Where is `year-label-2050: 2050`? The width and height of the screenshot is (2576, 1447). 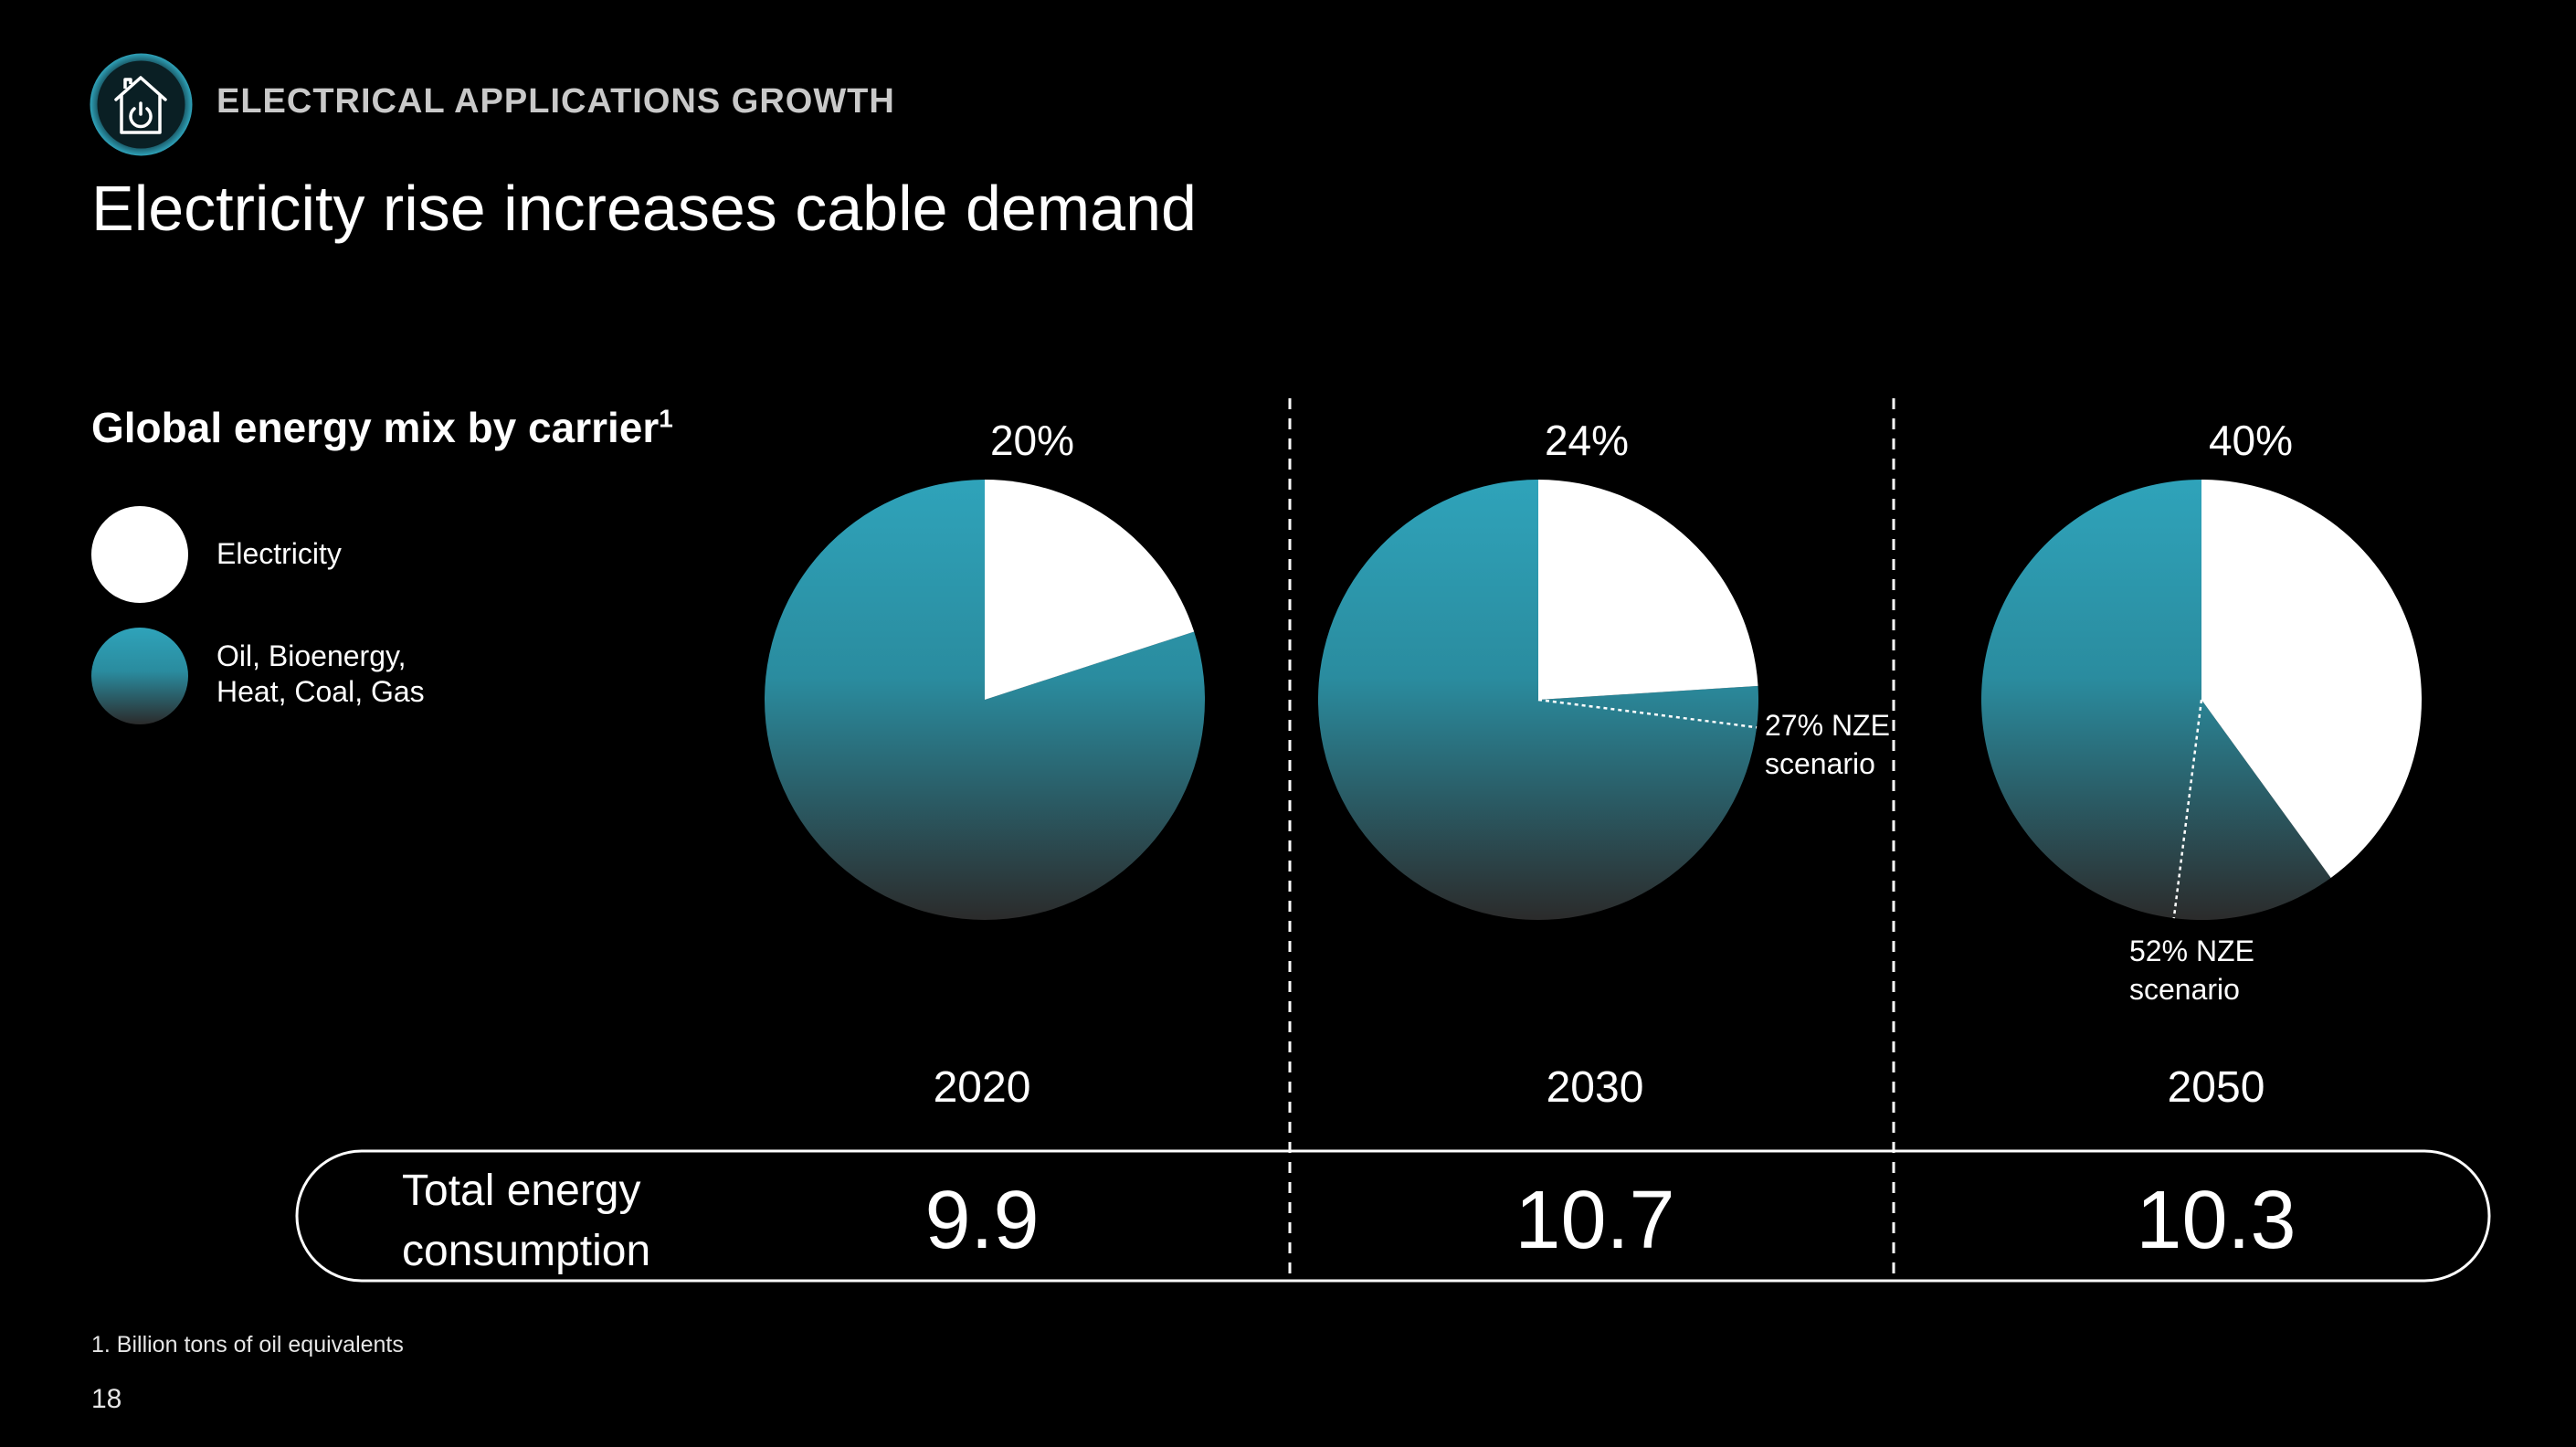
year-label-2050: 2050 is located at coordinates (2216, 1087).